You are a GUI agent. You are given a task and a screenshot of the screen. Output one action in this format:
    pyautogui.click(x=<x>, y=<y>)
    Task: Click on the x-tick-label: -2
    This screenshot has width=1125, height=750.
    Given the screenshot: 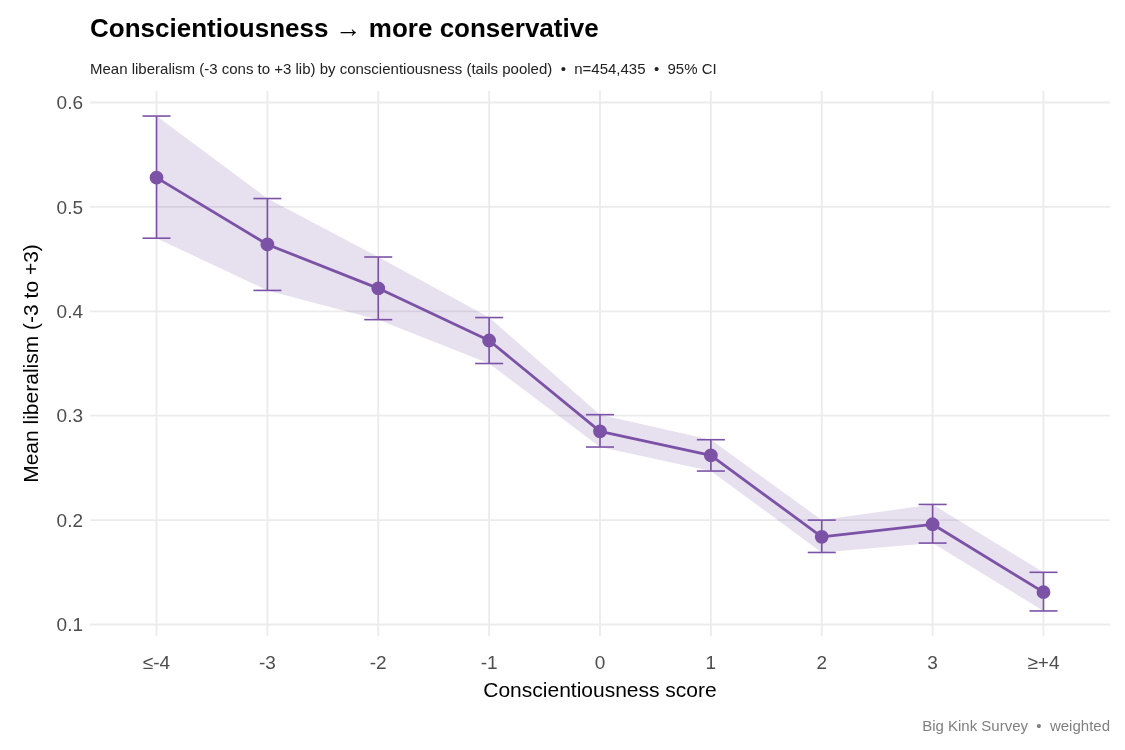 What is the action you would take?
    pyautogui.click(x=378, y=662)
    